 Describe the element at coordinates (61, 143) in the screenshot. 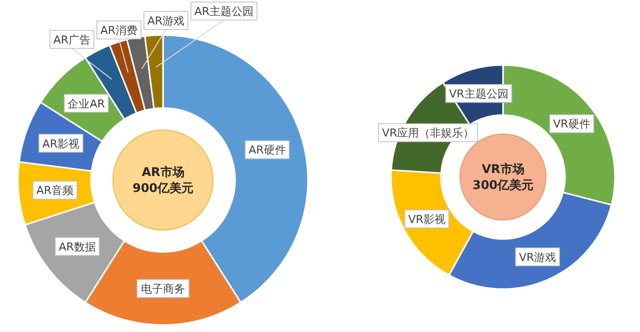

I see `slice-label: AR影视` at that location.